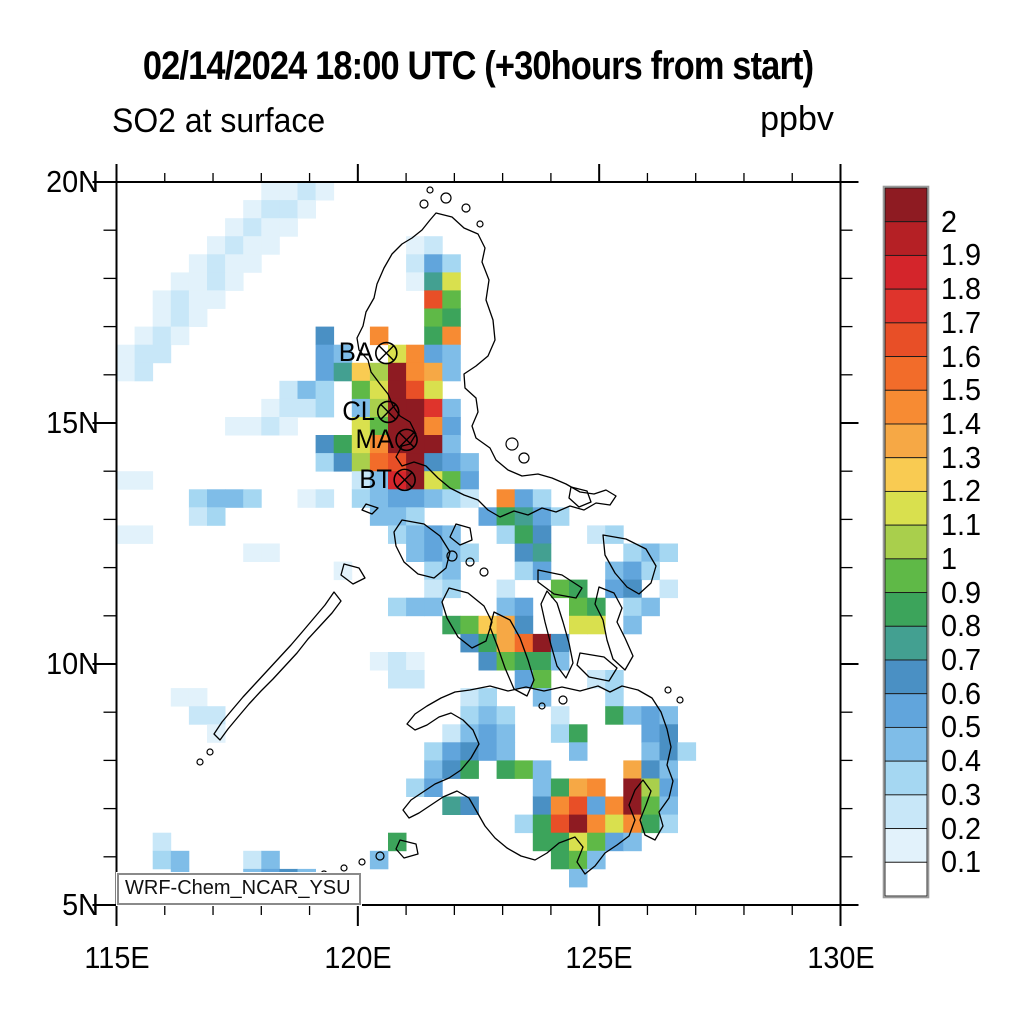 This screenshot has width=1024, height=1024. Describe the element at coordinates (961, 626) in the screenshot. I see `colorbar-tick-label: 0.8` at that location.